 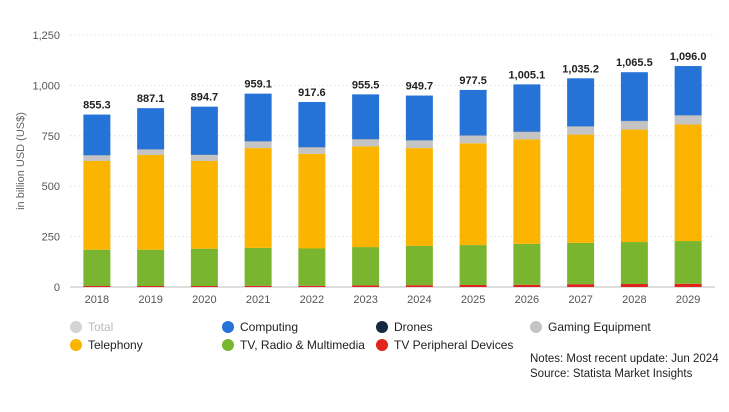 I want to click on x-tick-label-2024: 2024, so click(x=419, y=300).